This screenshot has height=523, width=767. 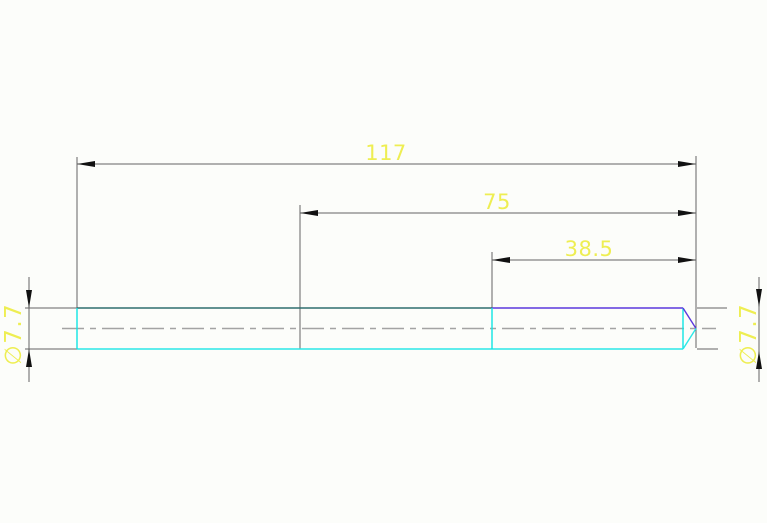 I want to click on arrowhead-75-left, so click(x=309, y=213).